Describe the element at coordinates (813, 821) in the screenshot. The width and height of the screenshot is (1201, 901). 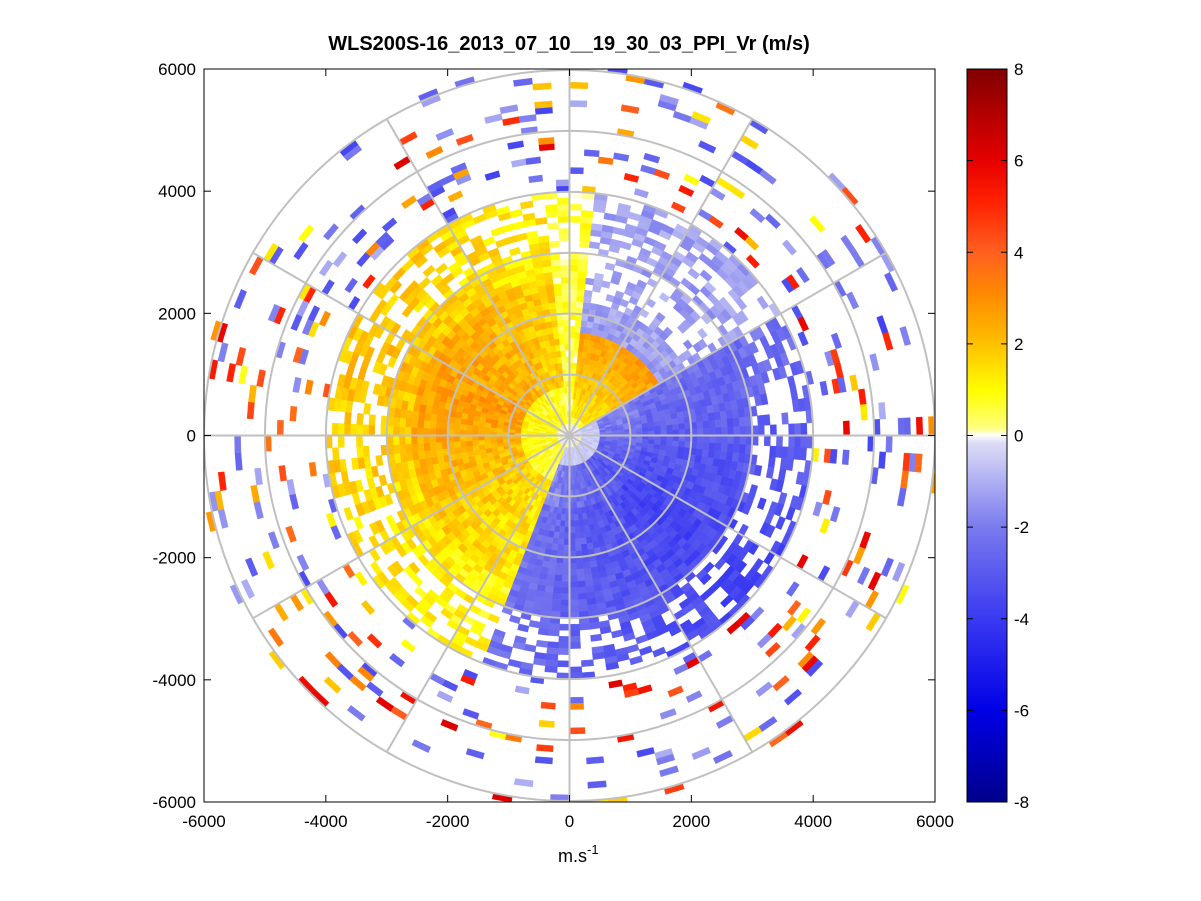
I see `x-tick-label: 4000` at that location.